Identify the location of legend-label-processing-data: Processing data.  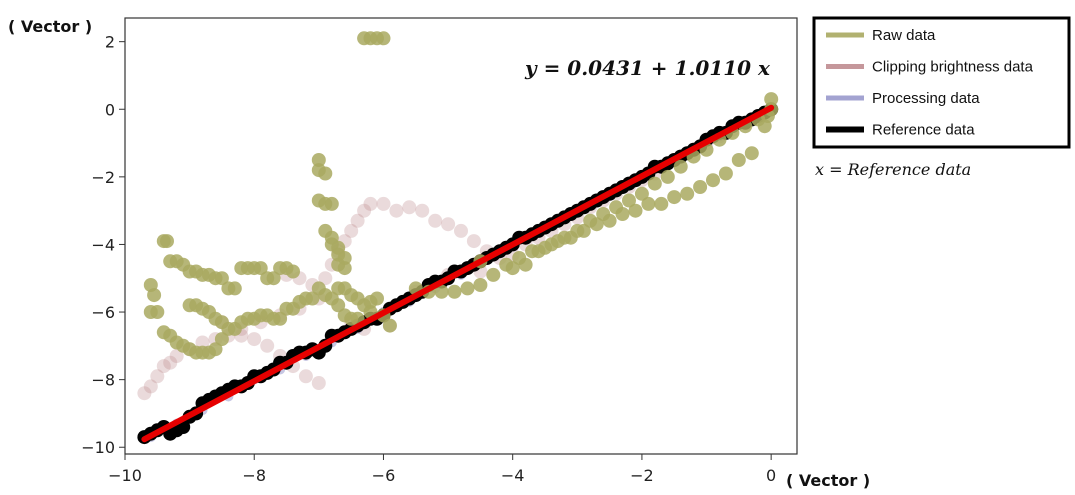
(926, 98).